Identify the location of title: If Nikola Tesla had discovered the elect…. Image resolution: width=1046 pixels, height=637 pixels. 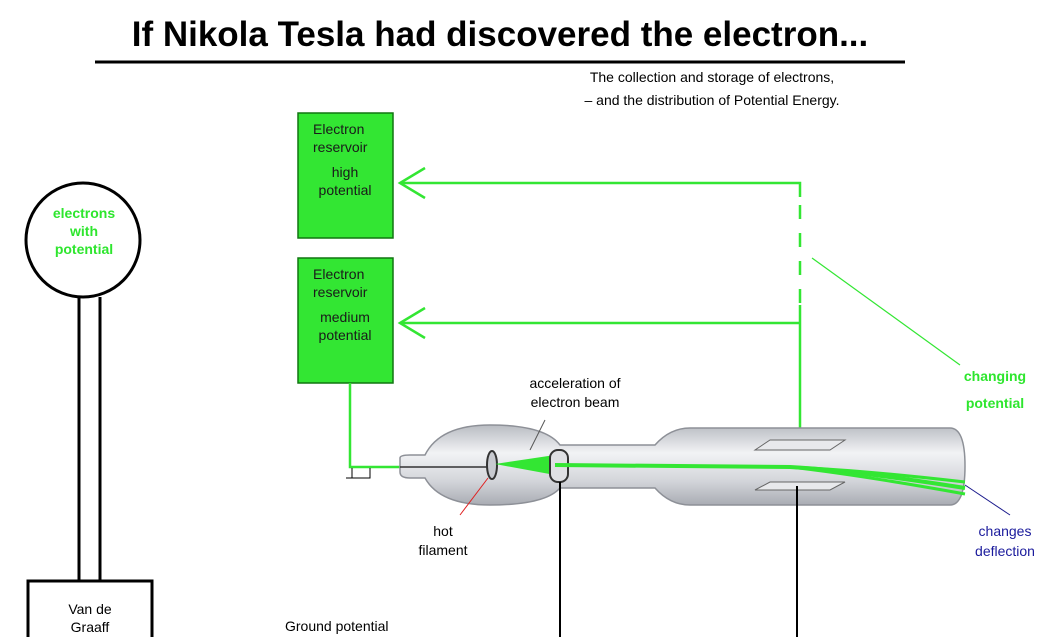
(500, 34).